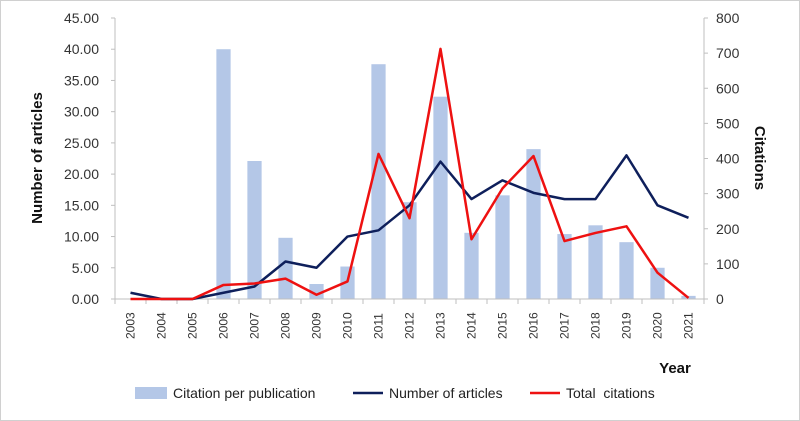 Image resolution: width=800 pixels, height=421 pixels. What do you see at coordinates (317, 325) in the screenshot?
I see `x-tick-label: 2009` at bounding box center [317, 325].